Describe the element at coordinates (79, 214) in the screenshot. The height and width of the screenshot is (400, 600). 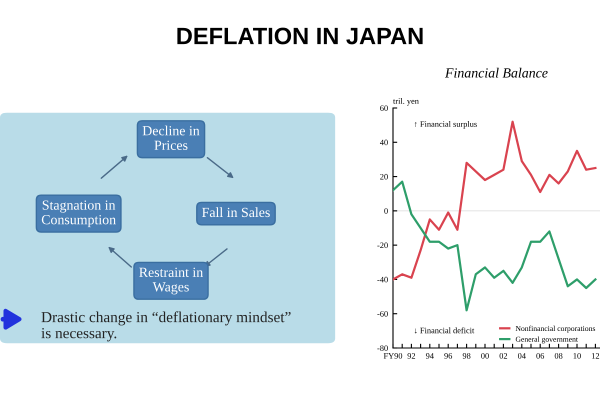
I see `text: Stagnation in Consumption` at that location.